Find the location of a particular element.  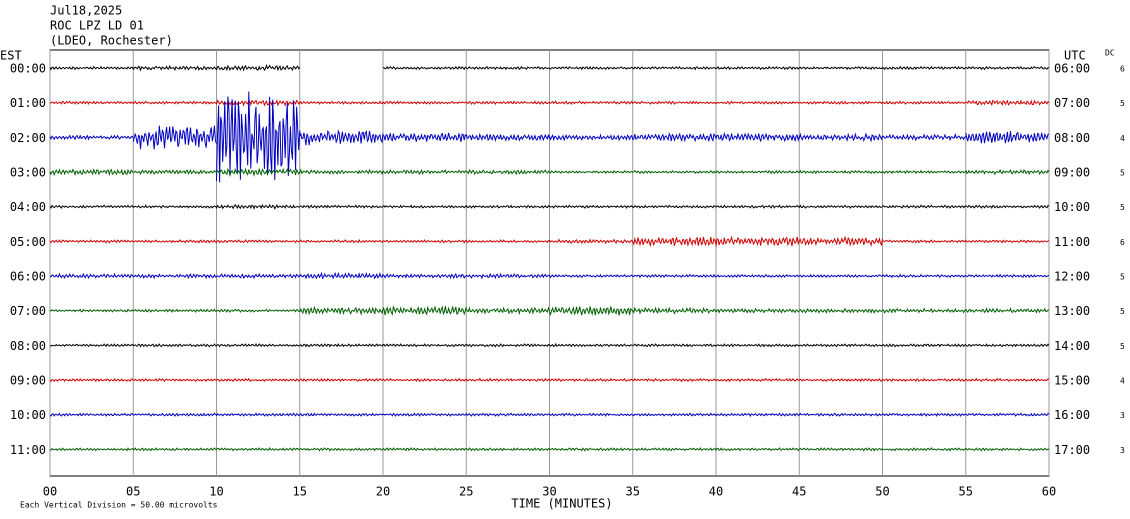

dc-value: 4 is located at coordinates (1122, 381).